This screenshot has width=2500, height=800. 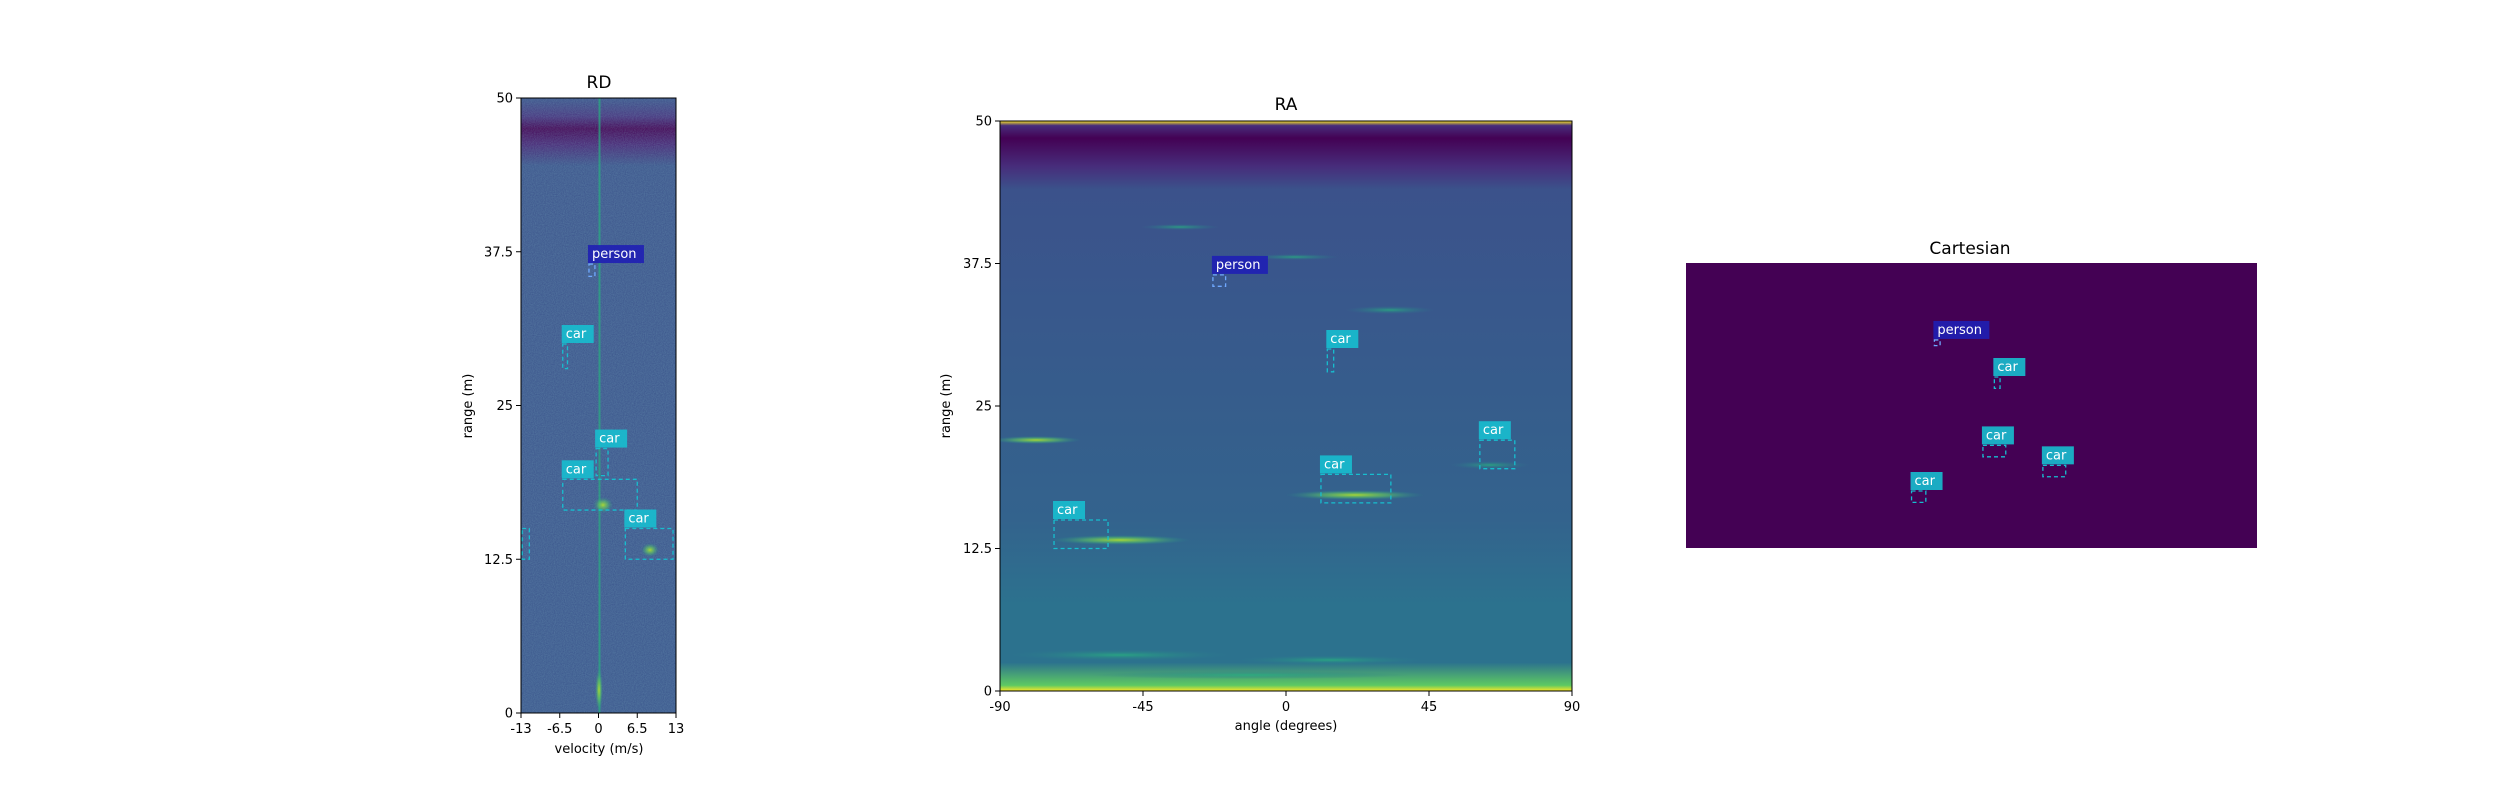 I want to click on cartesian-title: Cartesian, so click(x=1969, y=249).